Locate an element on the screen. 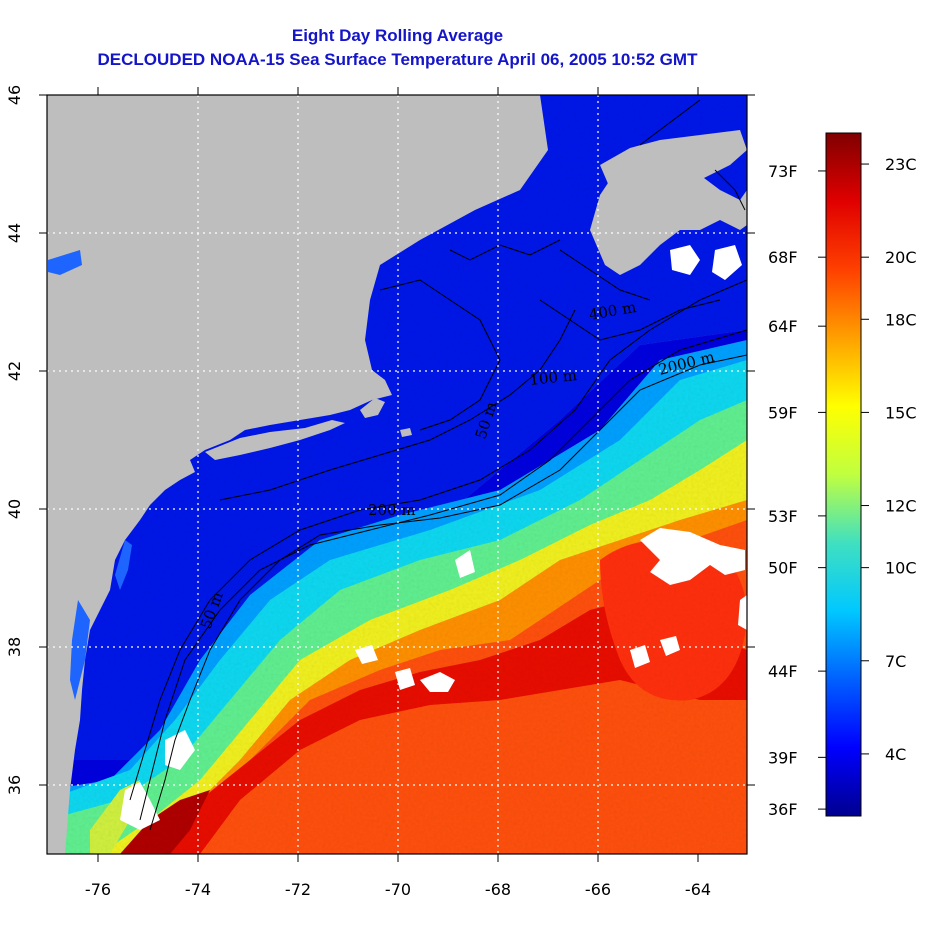  colorbar is located at coordinates (843, 474).